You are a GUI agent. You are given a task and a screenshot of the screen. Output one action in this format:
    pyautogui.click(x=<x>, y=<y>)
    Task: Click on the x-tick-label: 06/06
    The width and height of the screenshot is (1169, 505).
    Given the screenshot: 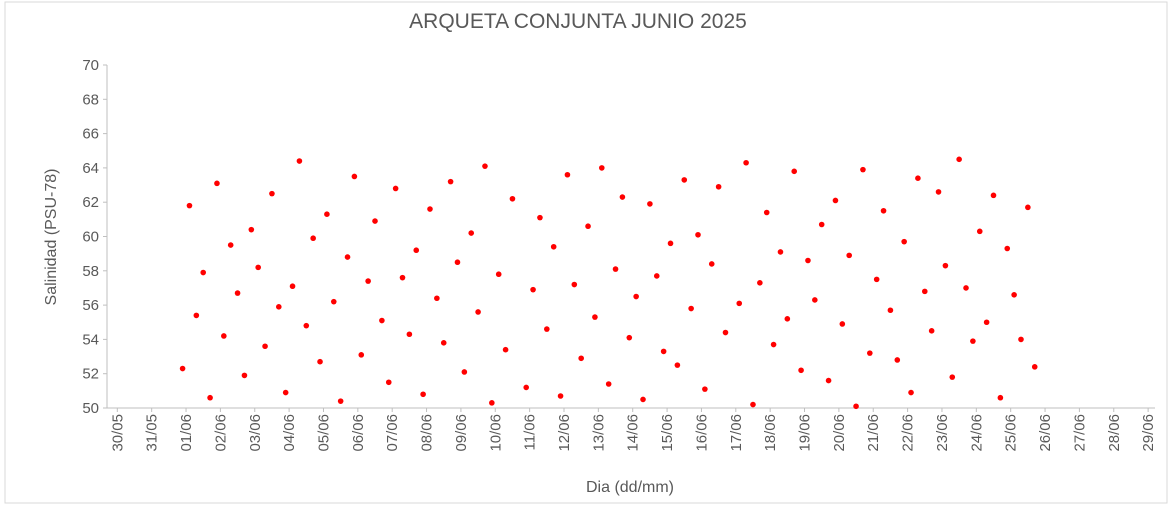 What is the action you would take?
    pyautogui.click(x=358, y=433)
    